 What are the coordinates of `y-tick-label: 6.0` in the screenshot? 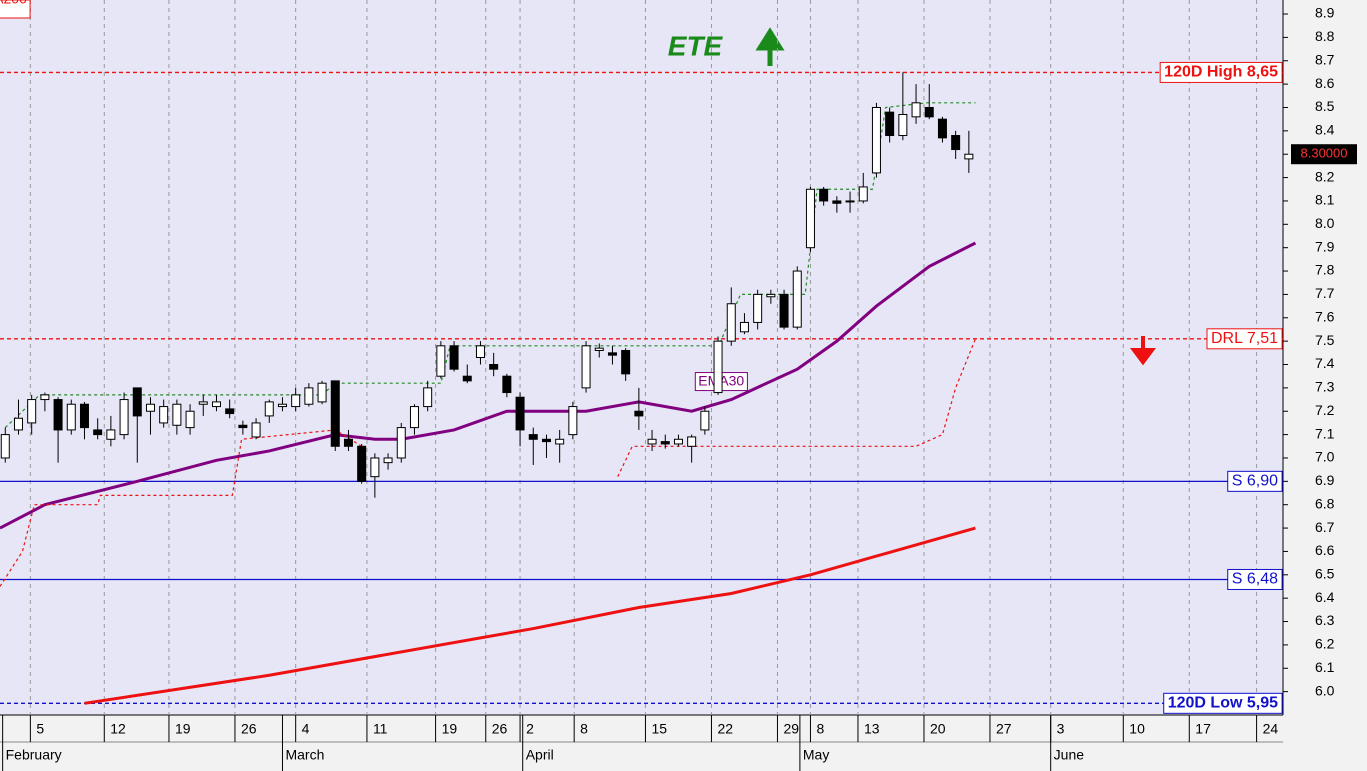 It's located at (1325, 690).